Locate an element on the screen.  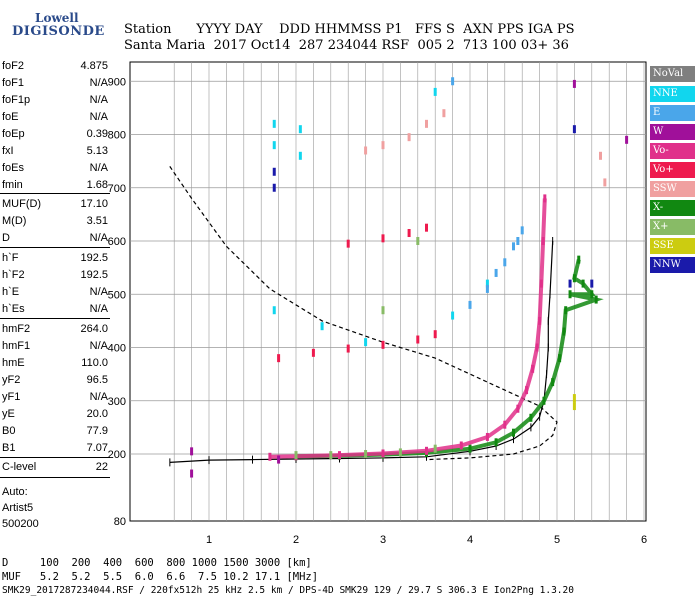
param-name: h`F2 is located at coordinates (13, 275).